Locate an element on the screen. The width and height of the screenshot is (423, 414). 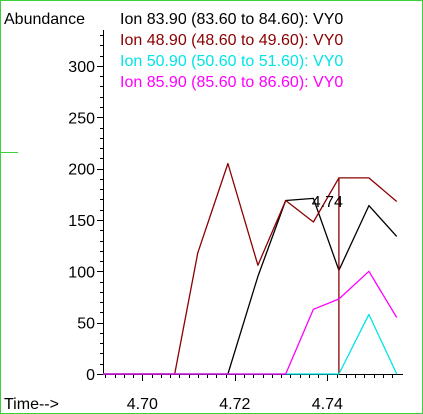
y-tick-label: 100 is located at coordinates (81, 272).